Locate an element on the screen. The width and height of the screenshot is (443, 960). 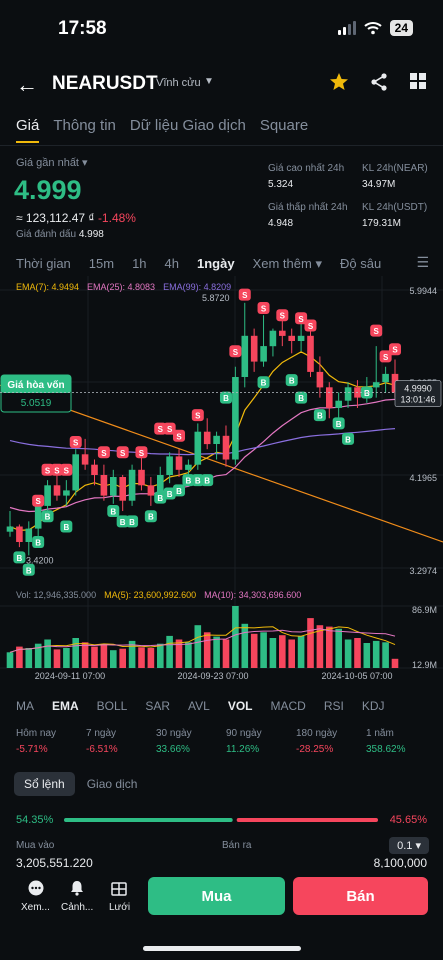
symbol-title: NEARUSDT is located at coordinates (105, 83).